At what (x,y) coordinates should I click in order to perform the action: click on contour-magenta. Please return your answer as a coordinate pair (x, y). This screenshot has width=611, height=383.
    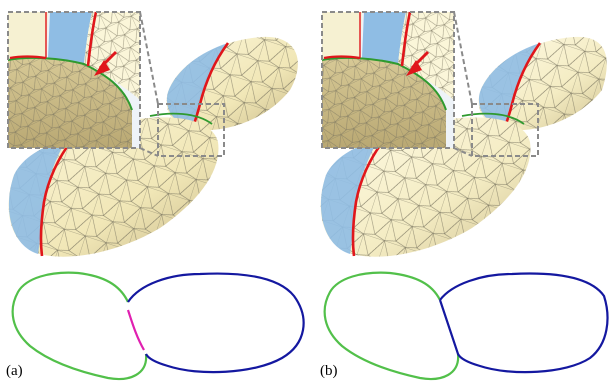
    Looking at the image, I should click on (135, 330).